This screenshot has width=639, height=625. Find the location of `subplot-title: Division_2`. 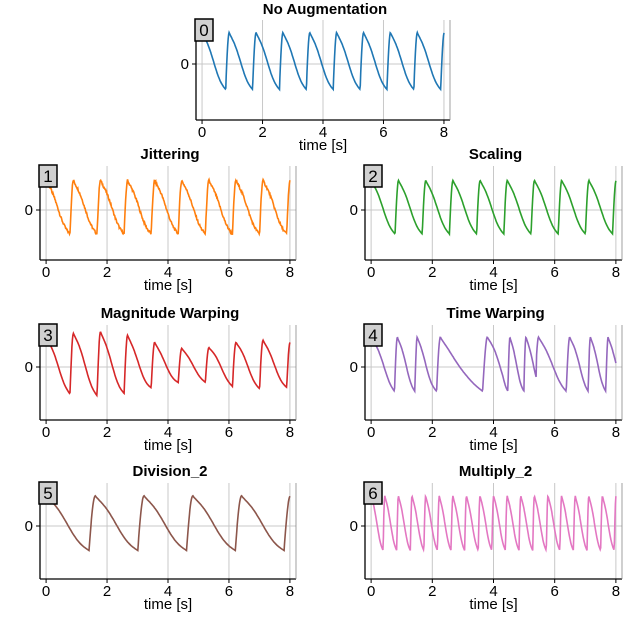

subplot-title: Division_2 is located at coordinates (169, 471).